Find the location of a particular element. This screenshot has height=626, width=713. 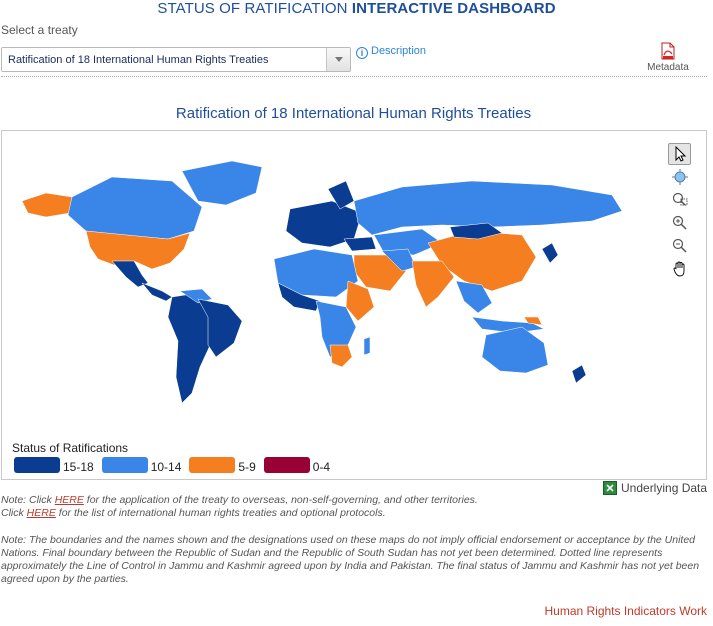

map-region-indonesia is located at coordinates (508, 325).